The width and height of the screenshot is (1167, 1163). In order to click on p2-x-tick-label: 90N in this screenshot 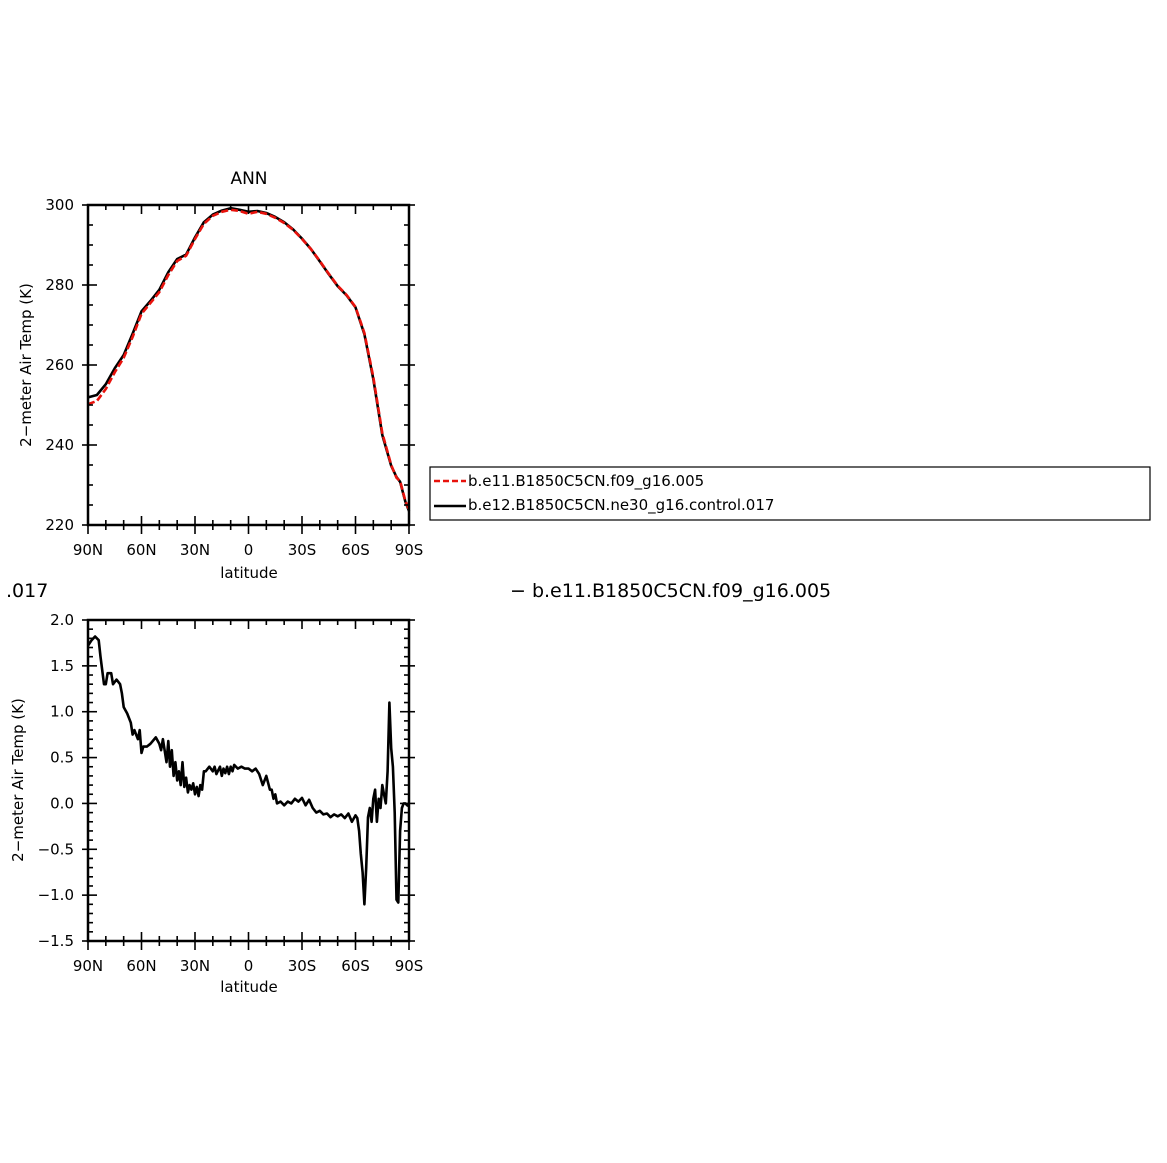, I will do `click(88, 966)`.